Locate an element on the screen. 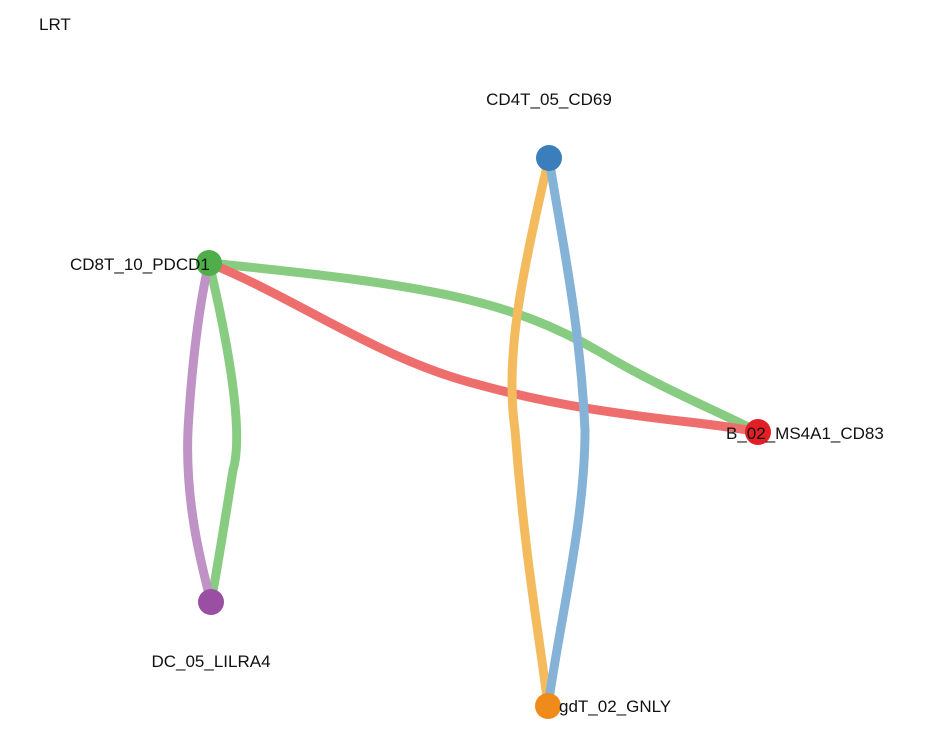 Image resolution: width=939 pixels, height=747 pixels. edge-CD8T_10_PDCD1-to-DC_05_LILRA4 is located at coordinates (223, 432).